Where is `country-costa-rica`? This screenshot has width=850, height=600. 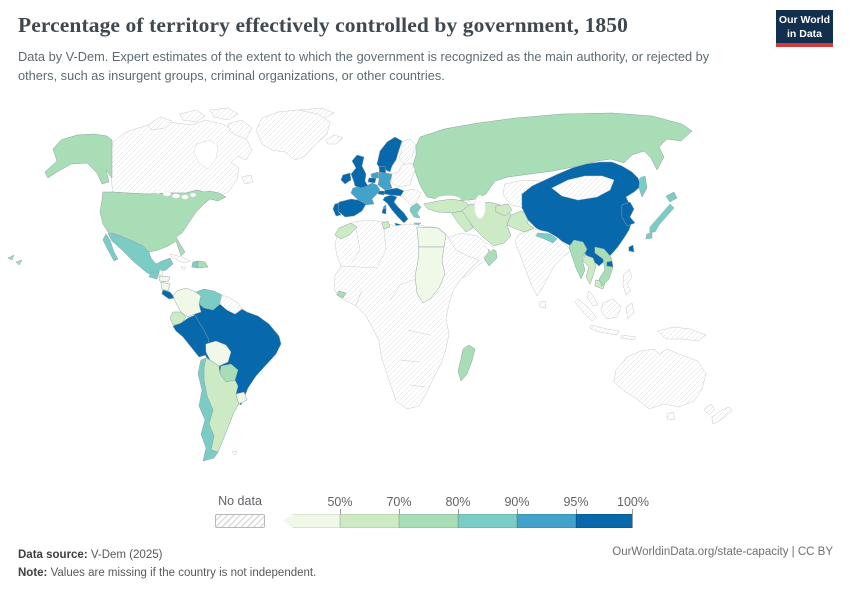
country-costa-rica is located at coordinates (168, 294).